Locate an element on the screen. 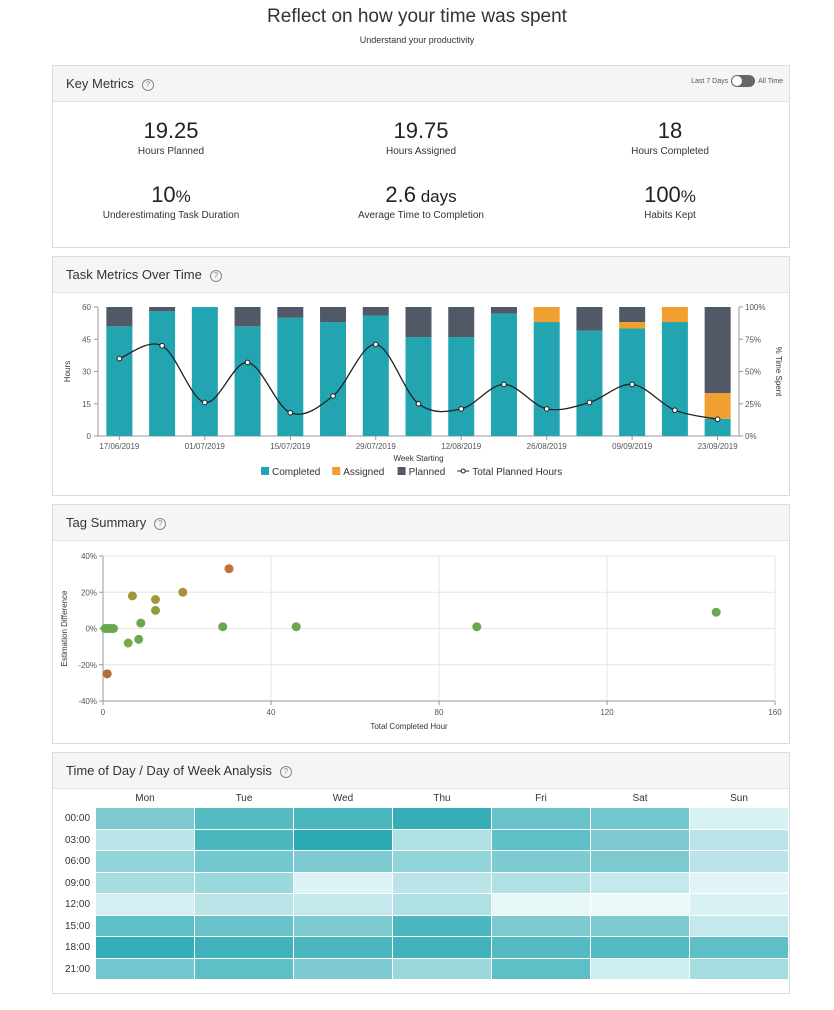  y-axis-title: Hours is located at coordinates (67, 371).